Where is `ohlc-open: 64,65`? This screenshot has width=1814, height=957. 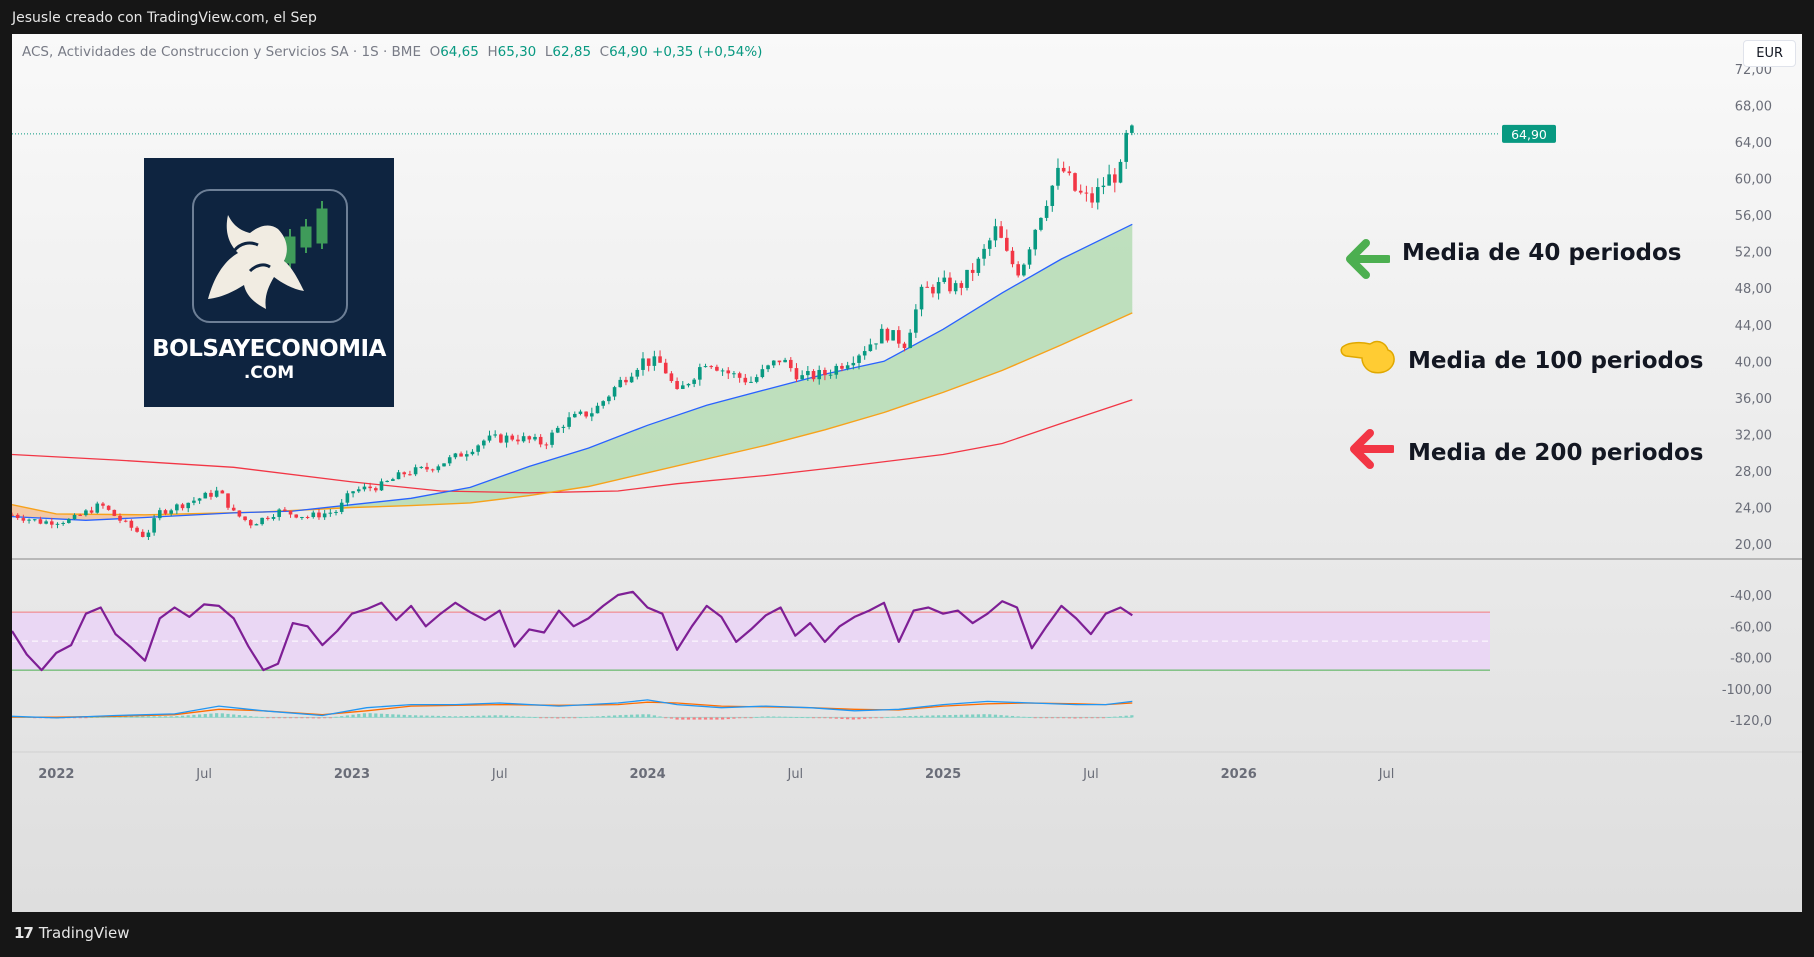 ohlc-open: 64,65 is located at coordinates (459, 52).